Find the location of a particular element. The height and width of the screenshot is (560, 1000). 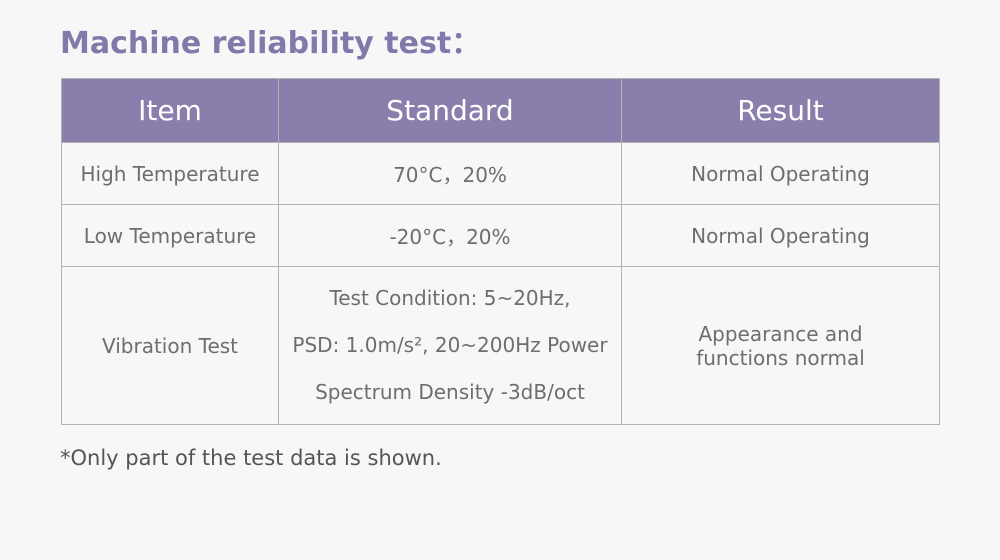

cell-result-high-temperature: Normal Operating is located at coordinates (780, 173).